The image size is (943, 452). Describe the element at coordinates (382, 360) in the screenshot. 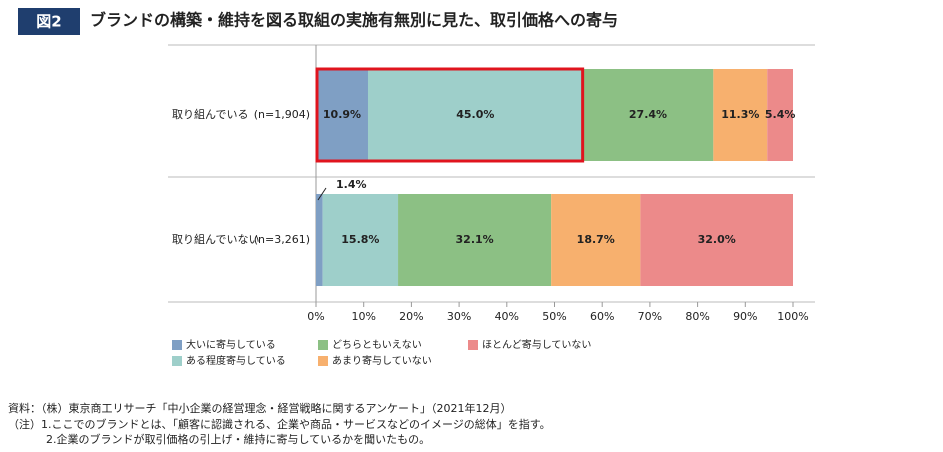

I see `legend-label: あまり寄与していない` at that location.